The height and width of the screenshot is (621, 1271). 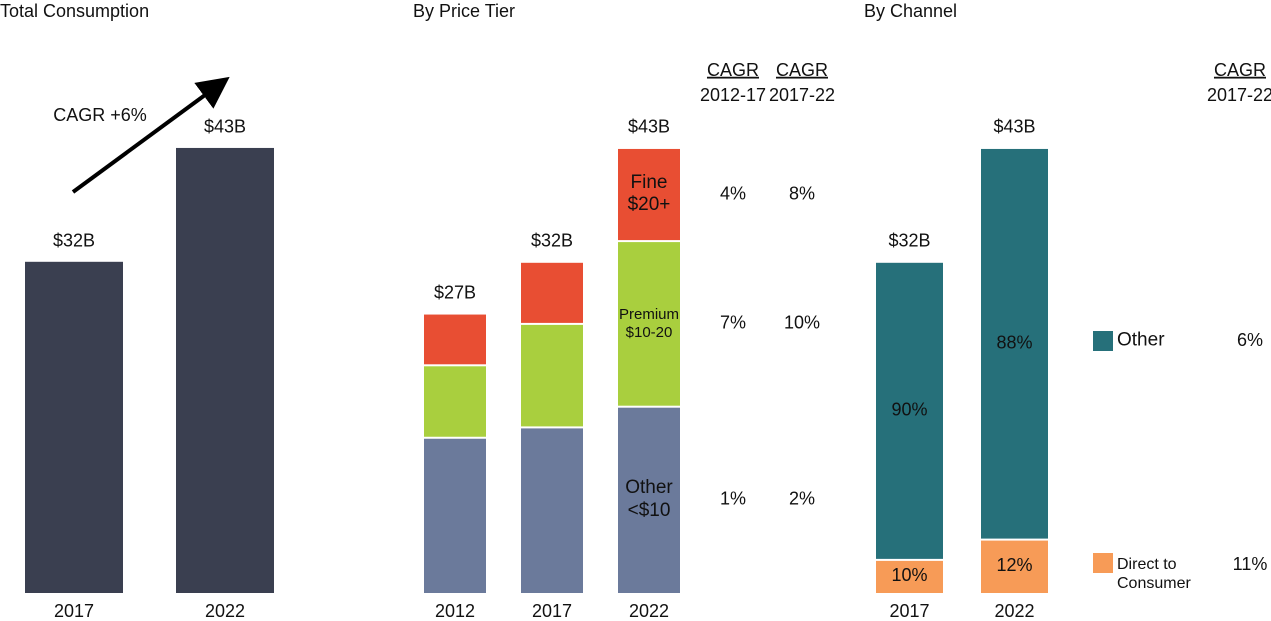 I want to click on legend-label: Other, so click(x=1141, y=340).